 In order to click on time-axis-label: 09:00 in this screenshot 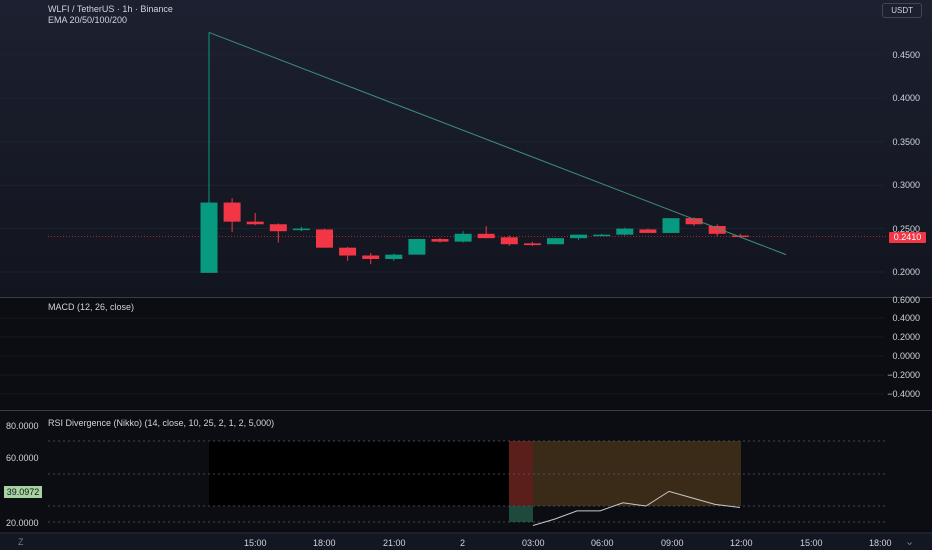, I will do `click(672, 543)`.